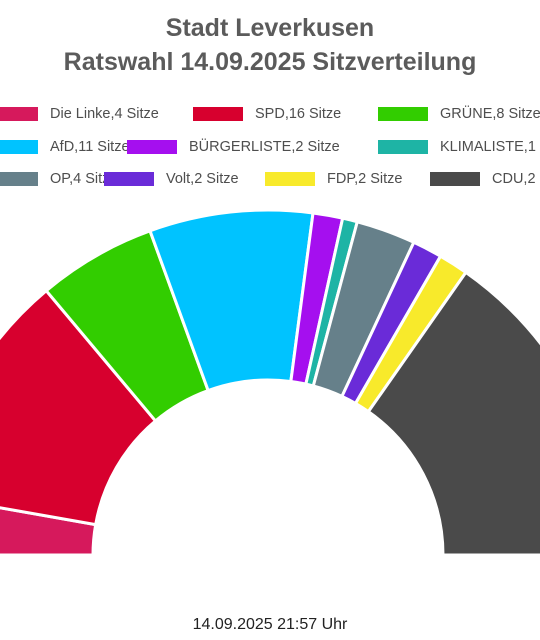  What do you see at coordinates (90, 147) in the screenshot?
I see `legend-label: AfD,11 Sitze` at bounding box center [90, 147].